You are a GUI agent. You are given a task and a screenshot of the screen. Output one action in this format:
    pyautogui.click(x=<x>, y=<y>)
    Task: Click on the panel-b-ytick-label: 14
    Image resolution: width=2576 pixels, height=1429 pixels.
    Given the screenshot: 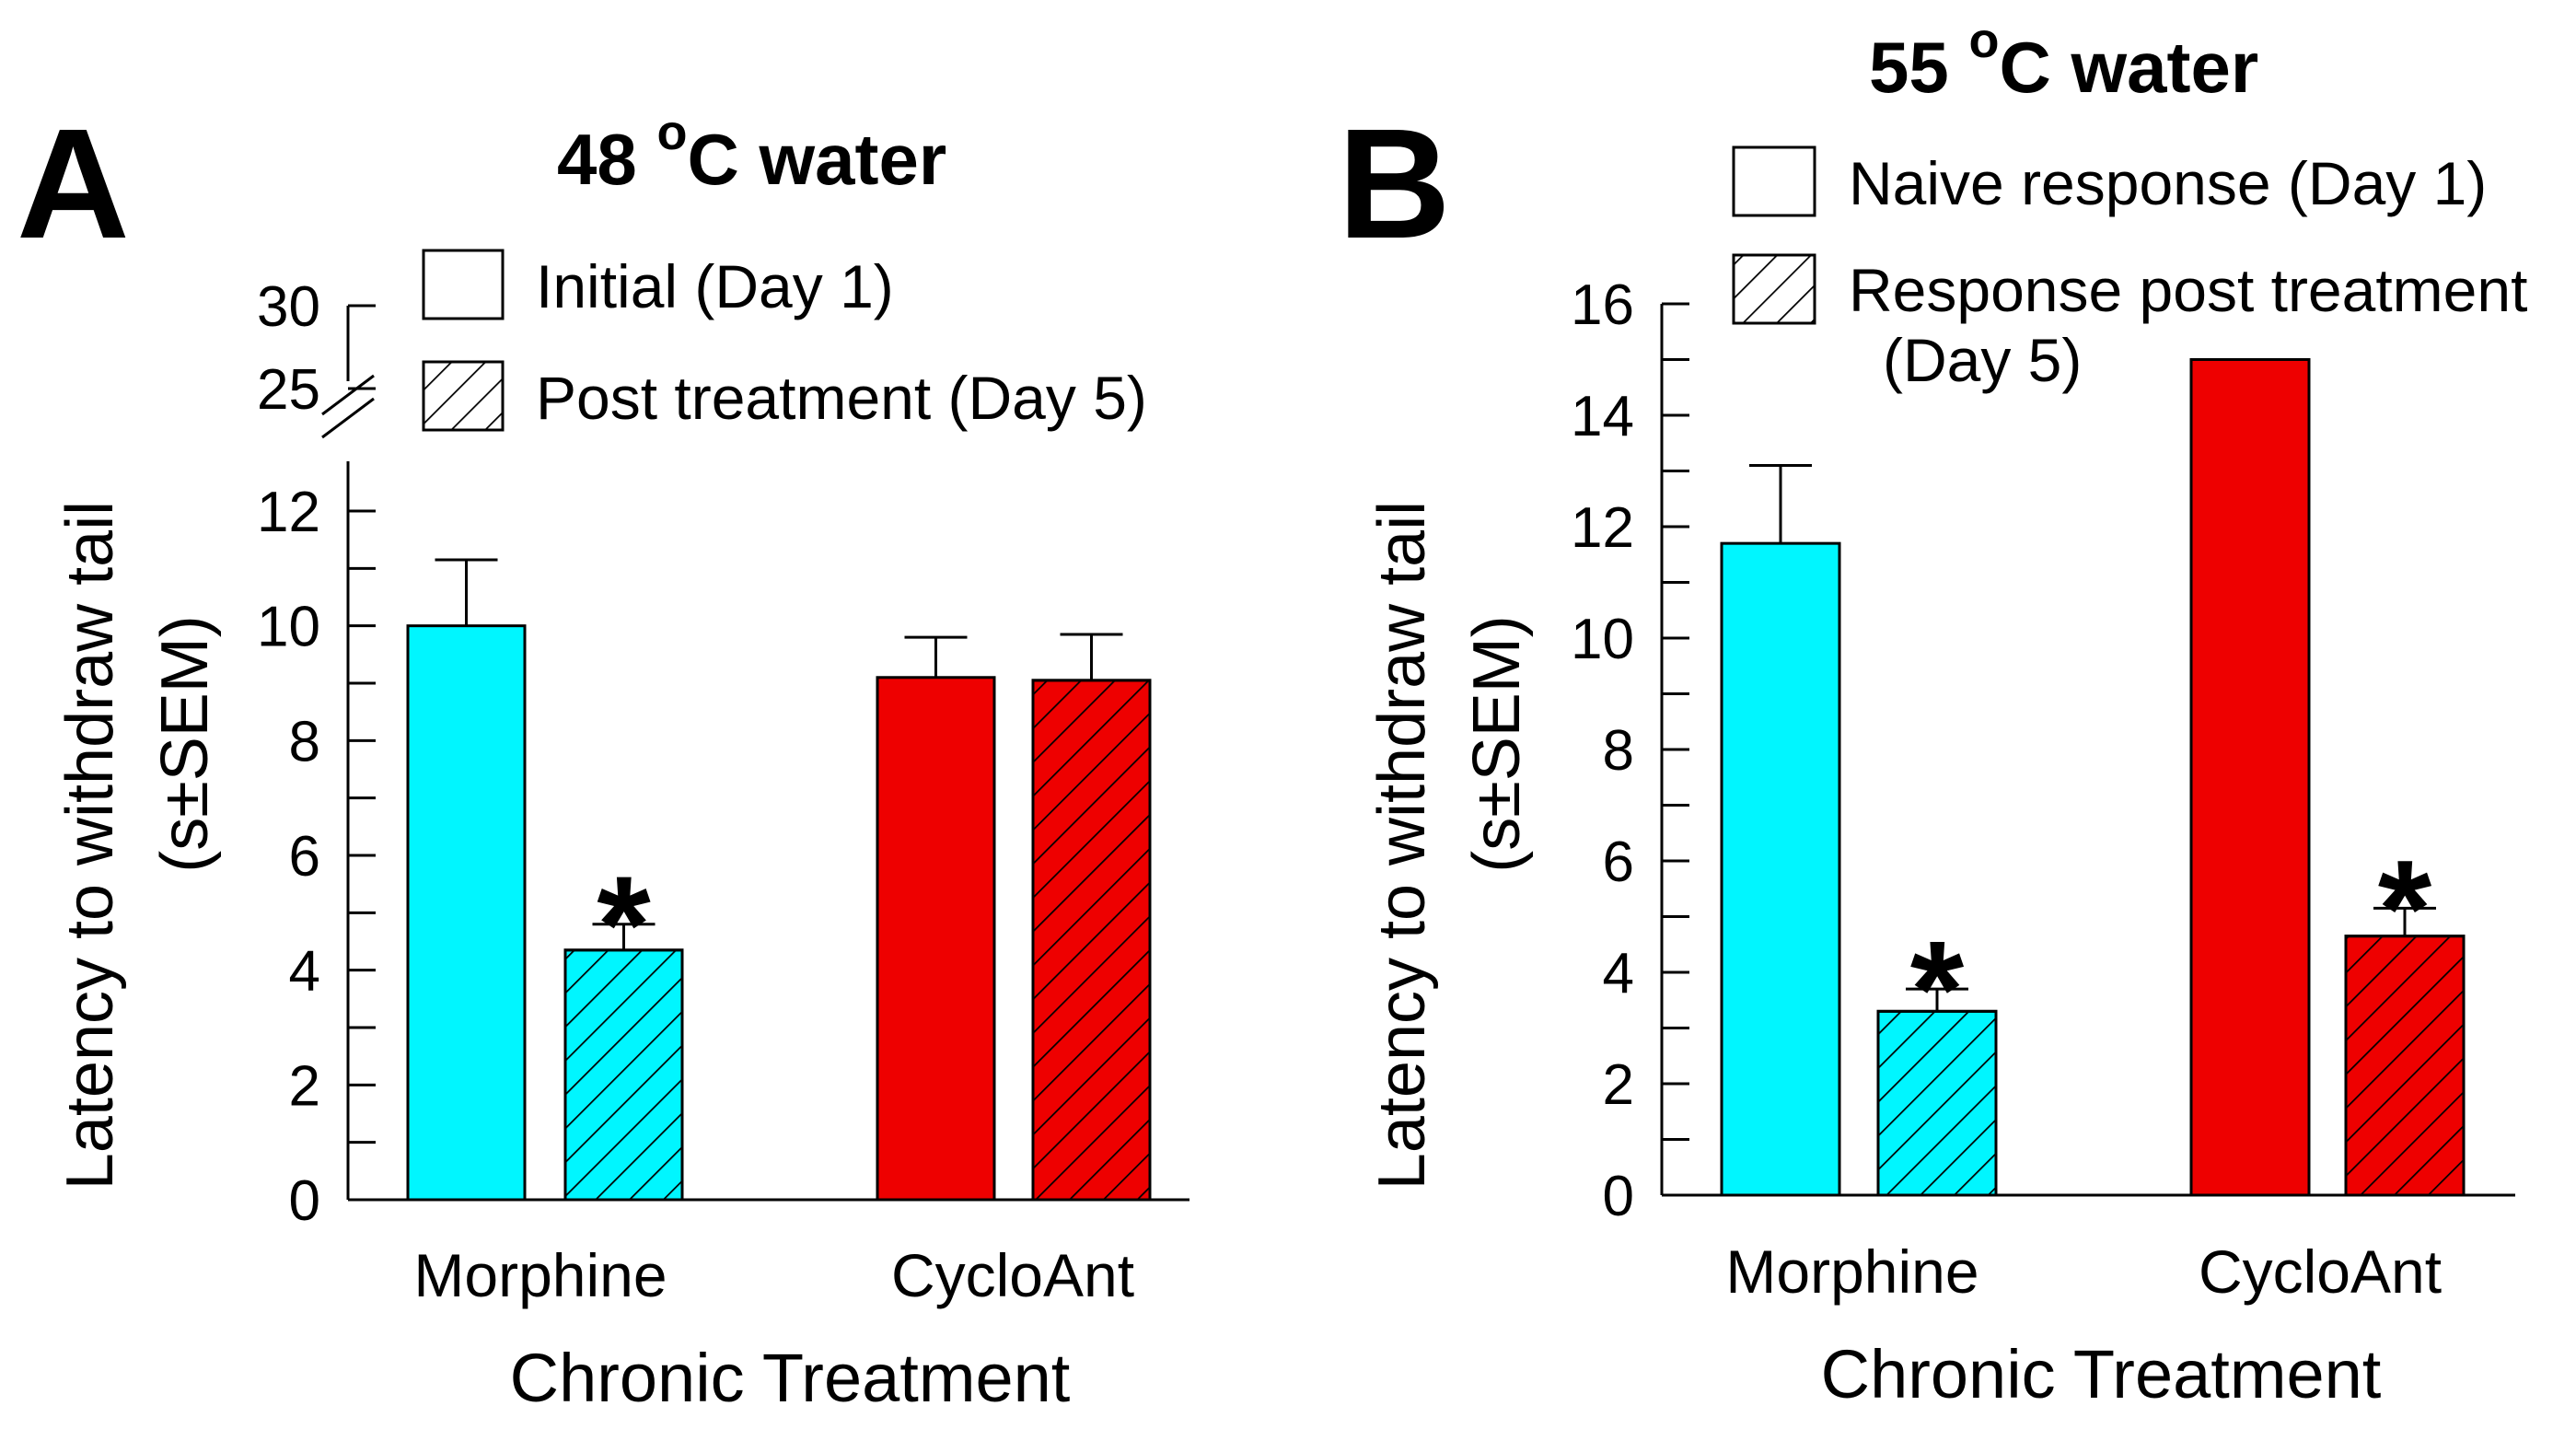 What is the action you would take?
    pyautogui.click(x=1602, y=416)
    